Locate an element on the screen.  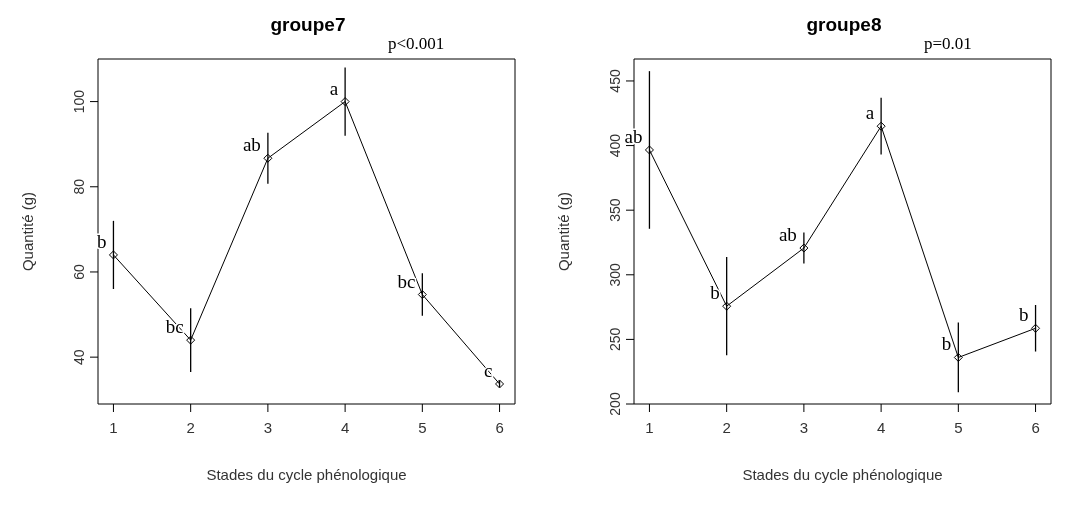
y-tick-label: 80 is located at coordinates (79, 186).